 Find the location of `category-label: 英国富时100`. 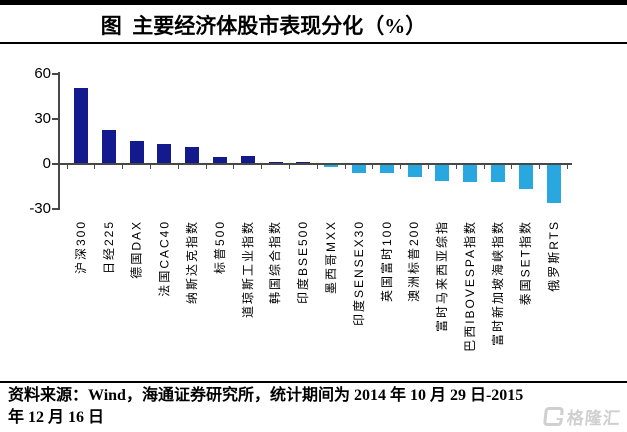

category-label: 英国富时100 is located at coordinates (386, 261).